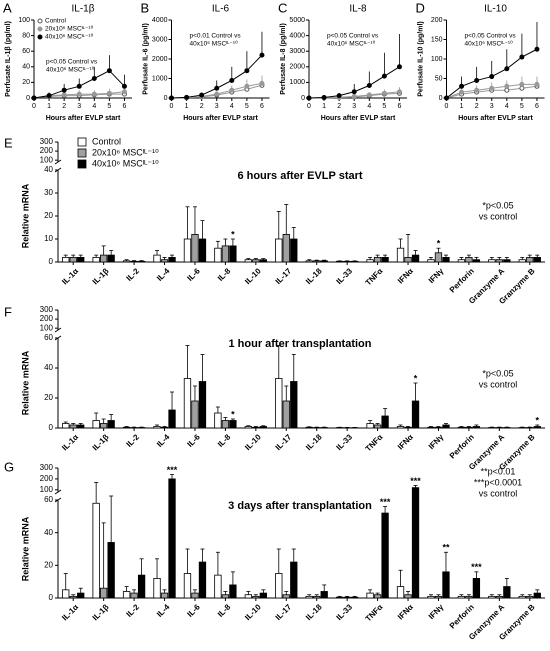  What do you see at coordinates (374, 612) in the screenshot?
I see `x-tick-label: TNFα` at bounding box center [374, 612].